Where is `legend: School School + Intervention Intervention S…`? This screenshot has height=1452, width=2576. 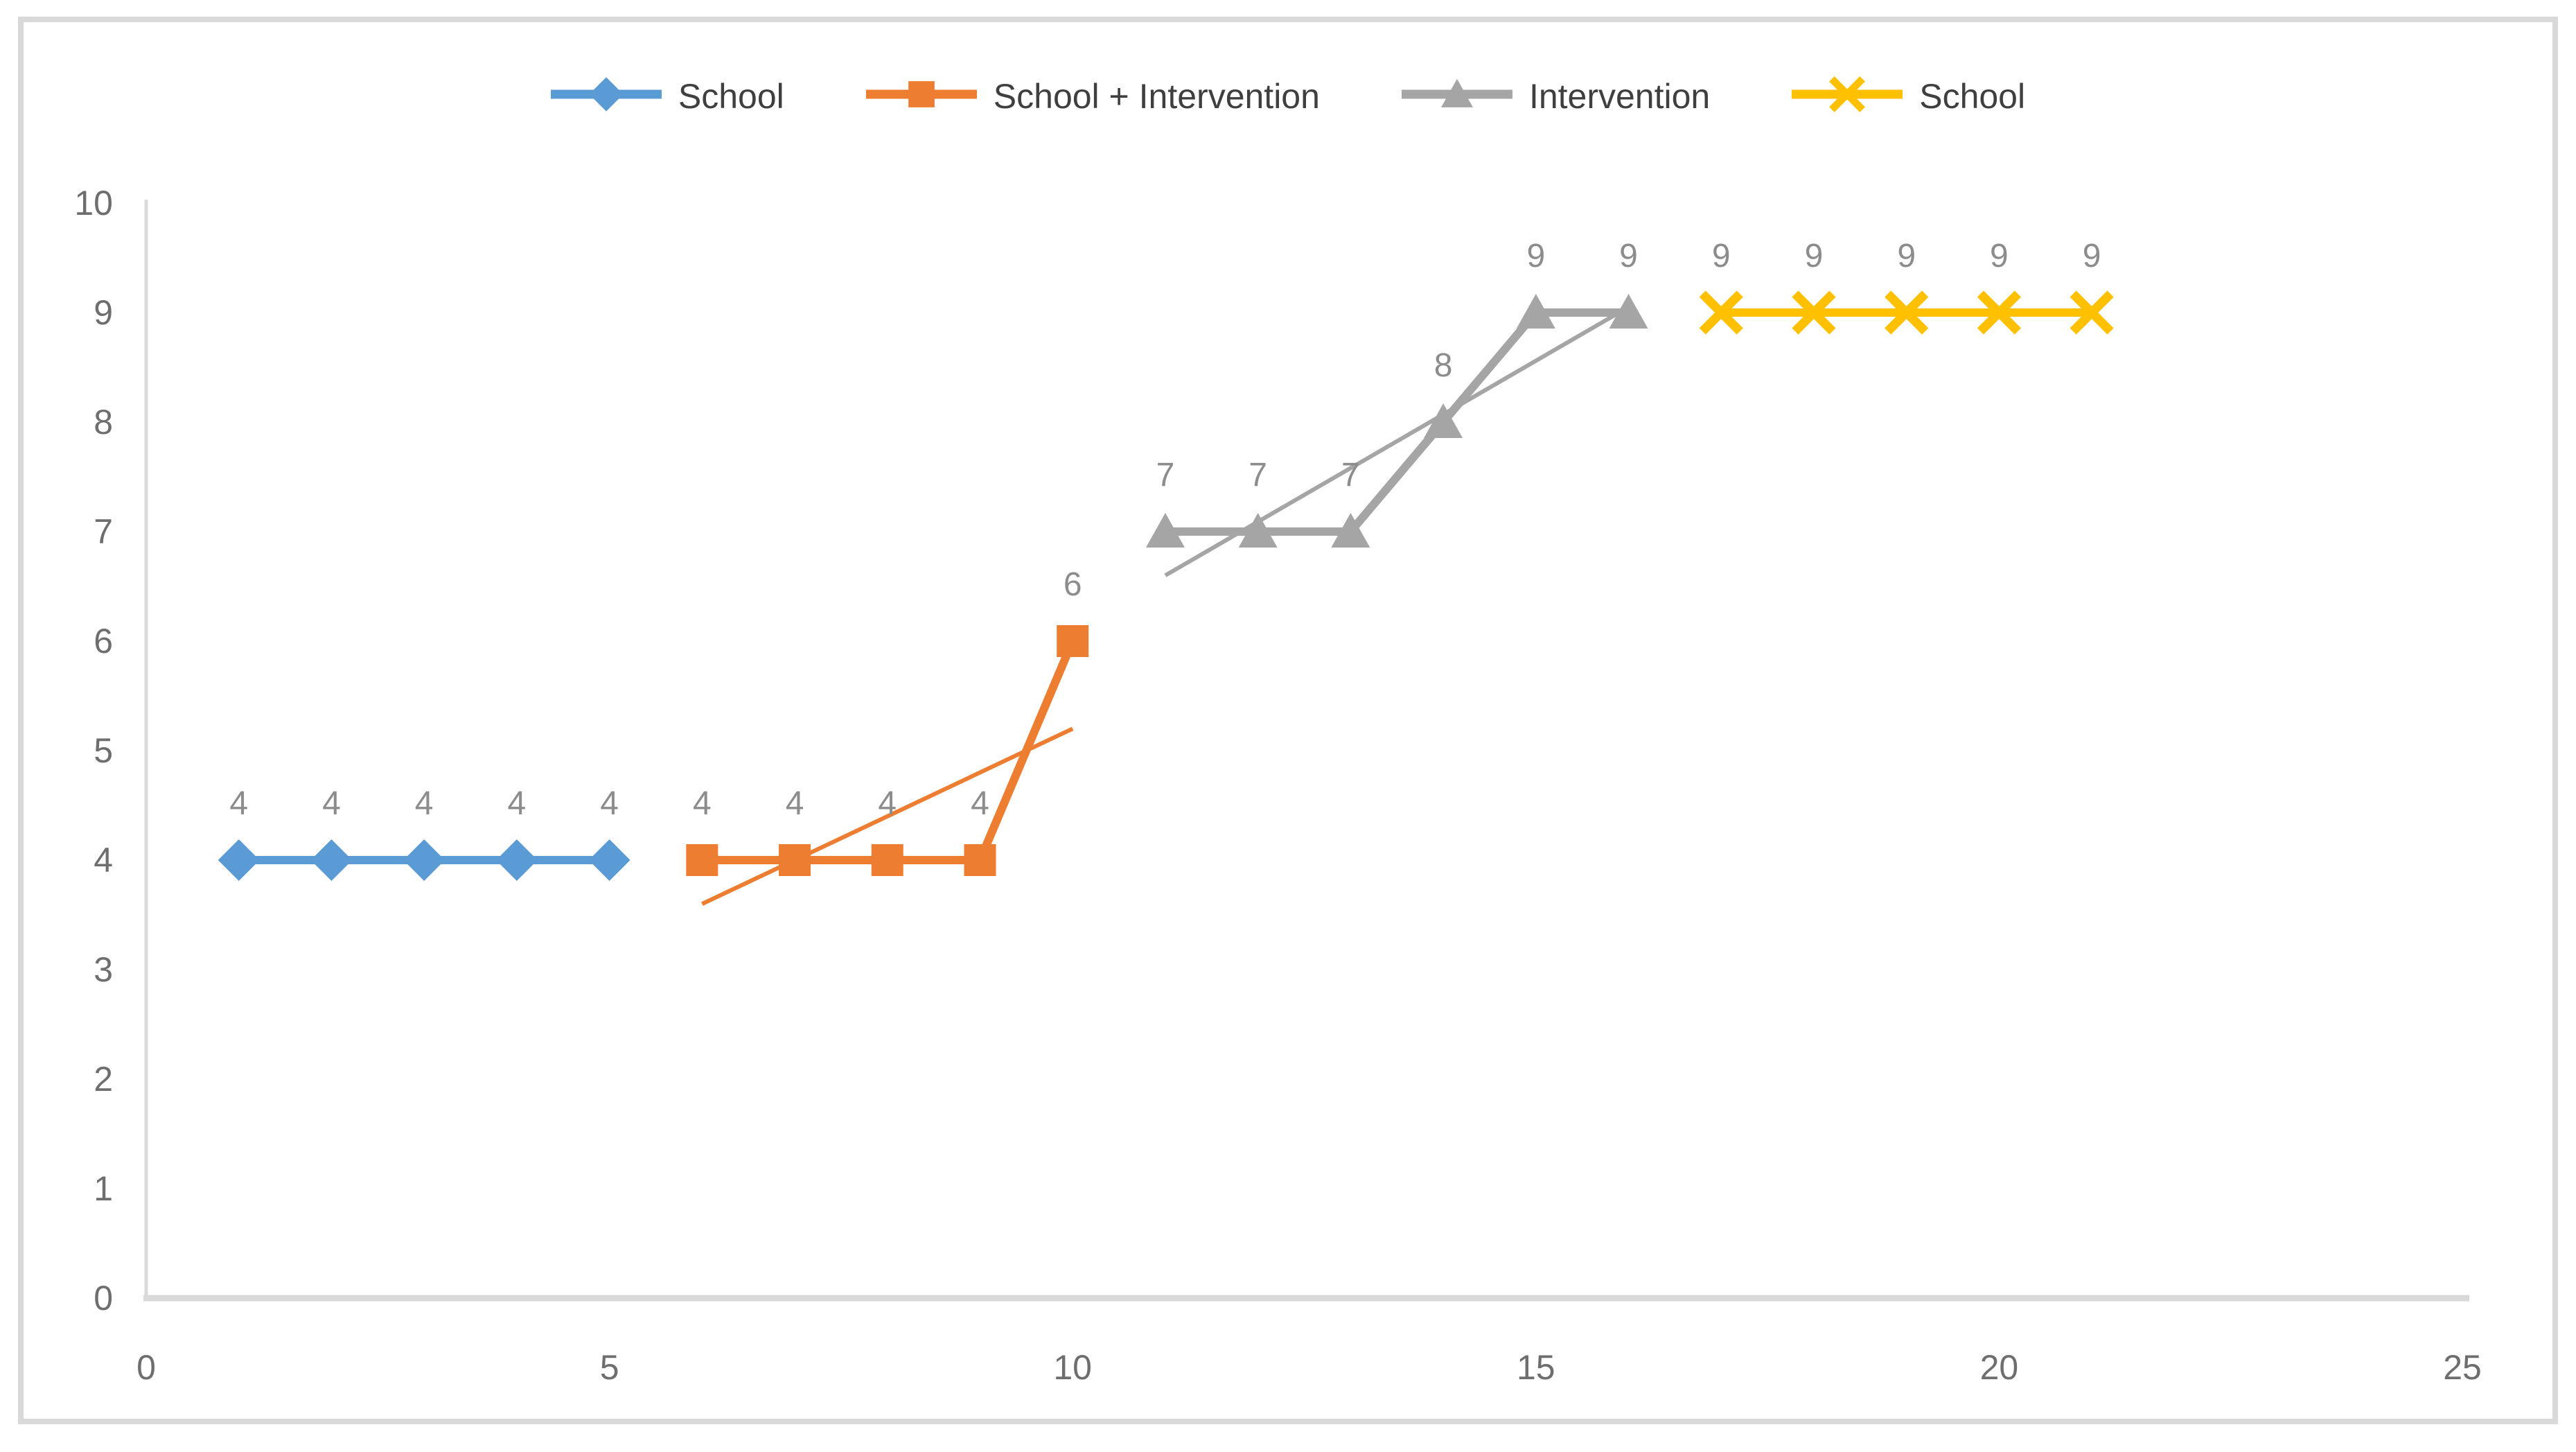 legend: School School + Intervention Intervention S… is located at coordinates (1288, 96).